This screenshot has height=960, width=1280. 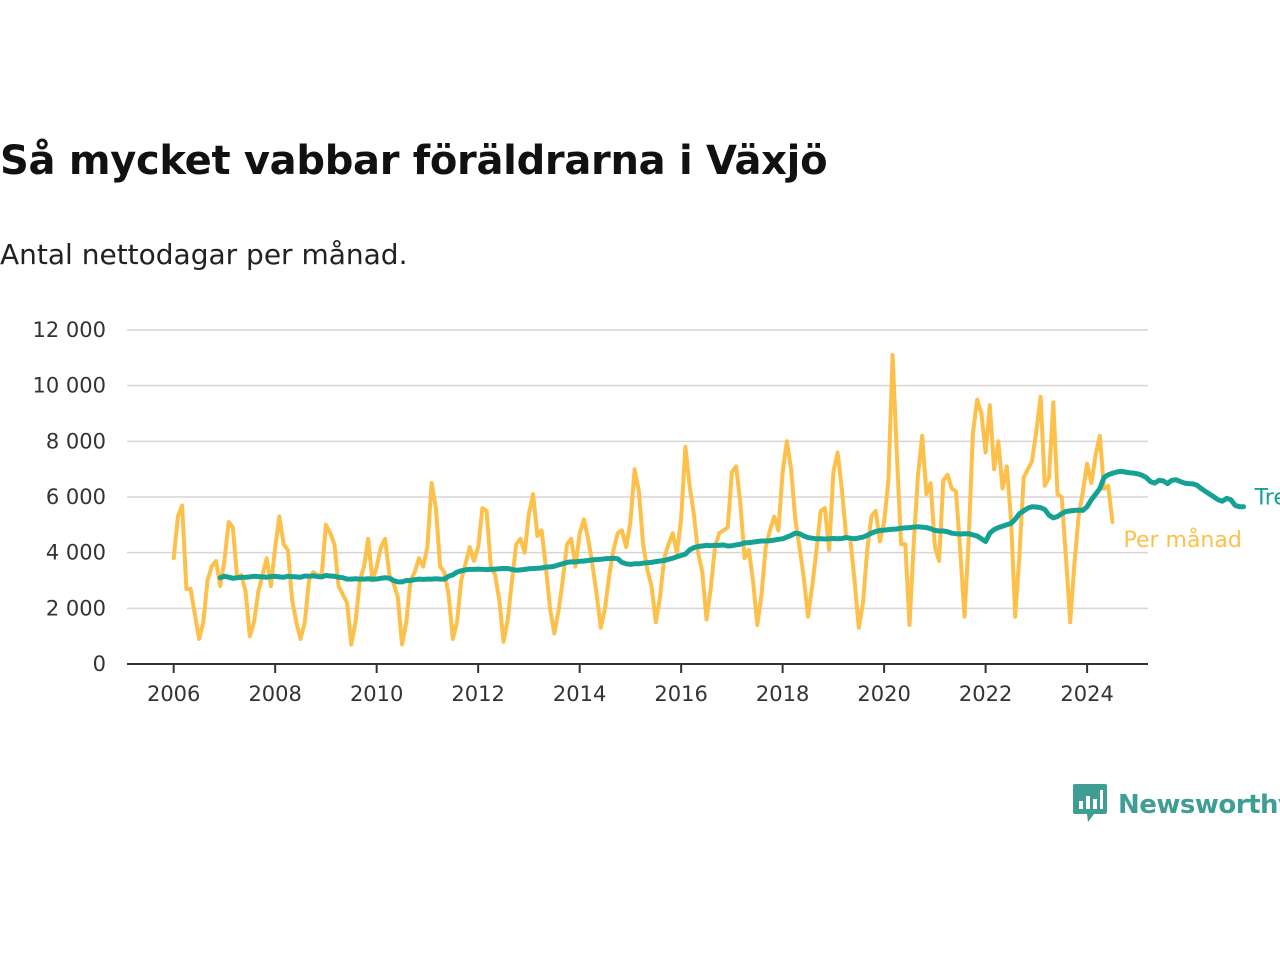 I want to click on chart-title: Så mycket vabbar föräldrarna i Växjö, so click(x=414, y=161).